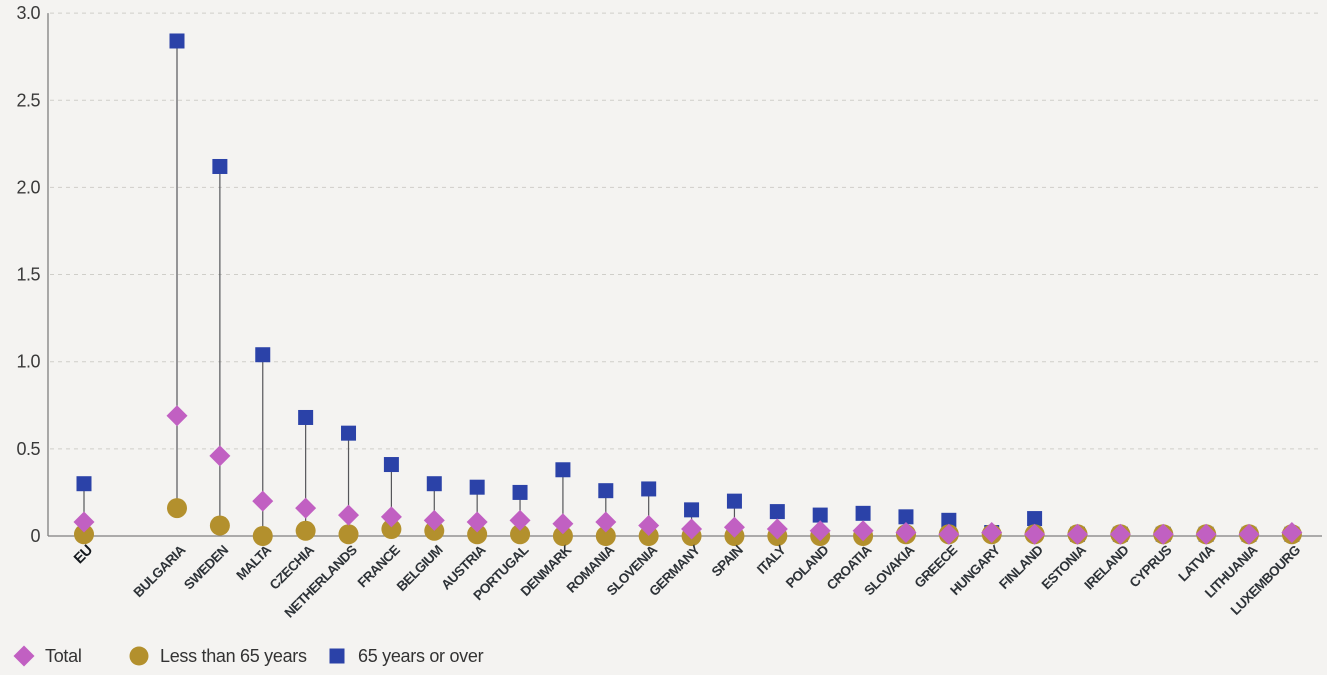 This screenshot has width=1327, height=675. What do you see at coordinates (83, 554) in the screenshot?
I see `x-axis-label: EU` at bounding box center [83, 554].